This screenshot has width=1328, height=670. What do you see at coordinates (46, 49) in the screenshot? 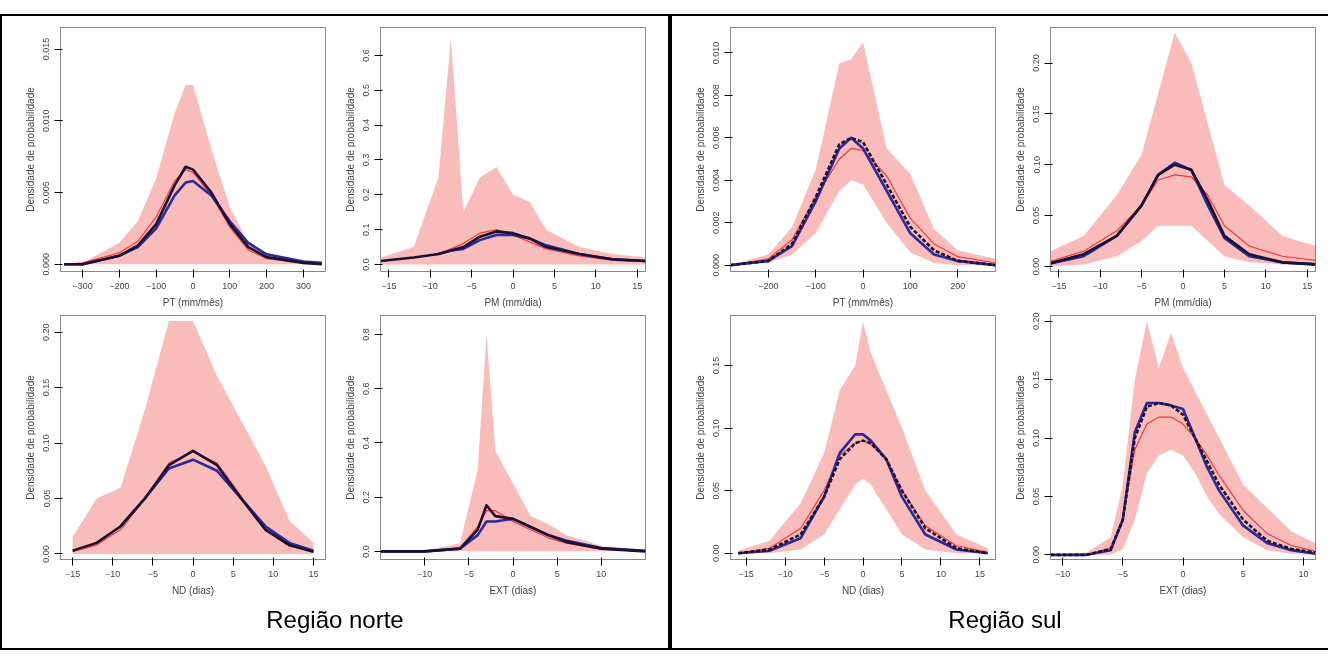
I see `y-tick-label: 0.015` at bounding box center [46, 49].